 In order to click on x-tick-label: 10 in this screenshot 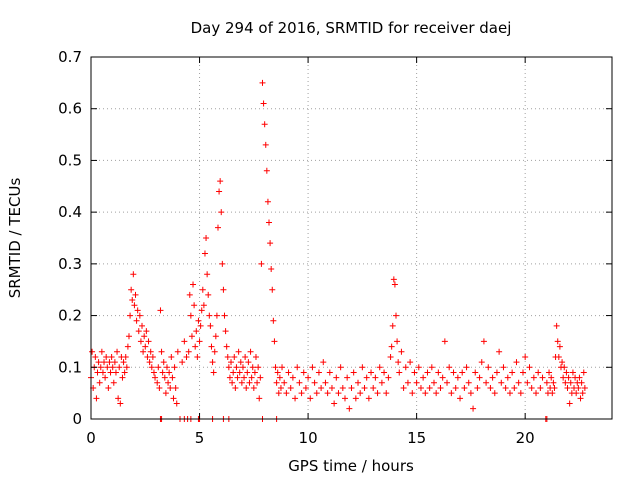, I will do `click(308, 438)`.